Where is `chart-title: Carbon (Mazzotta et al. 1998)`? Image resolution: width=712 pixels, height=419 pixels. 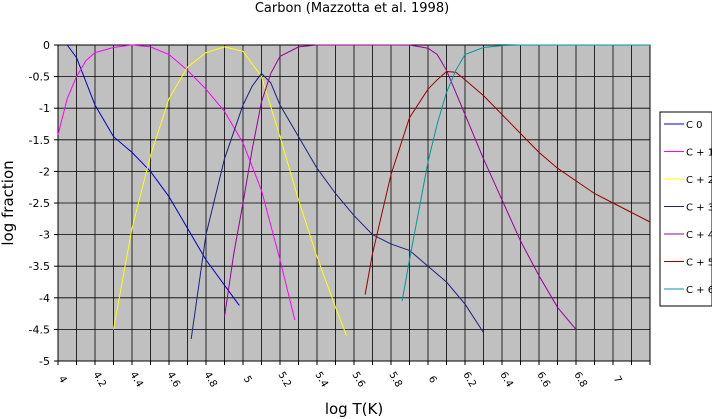
chart-title: Carbon (Mazzotta et al. 1998) is located at coordinates (352, 8).